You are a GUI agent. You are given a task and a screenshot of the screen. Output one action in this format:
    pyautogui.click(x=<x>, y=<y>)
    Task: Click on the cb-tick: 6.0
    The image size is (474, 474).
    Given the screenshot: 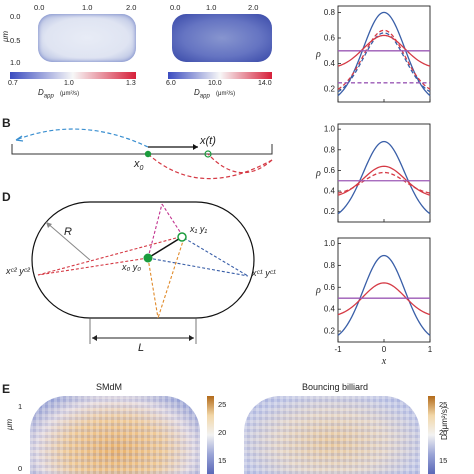 What is the action you would take?
    pyautogui.click(x=171, y=83)
    